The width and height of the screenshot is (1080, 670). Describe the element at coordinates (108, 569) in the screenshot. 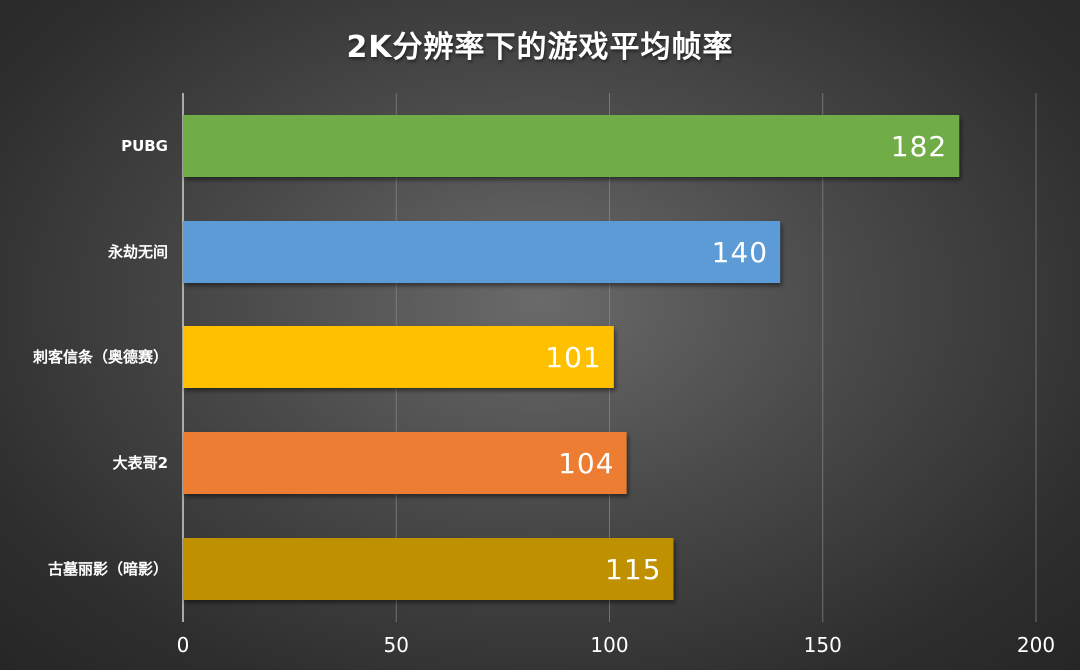

I see `category-label: 古墓丽影（暗影）` at that location.